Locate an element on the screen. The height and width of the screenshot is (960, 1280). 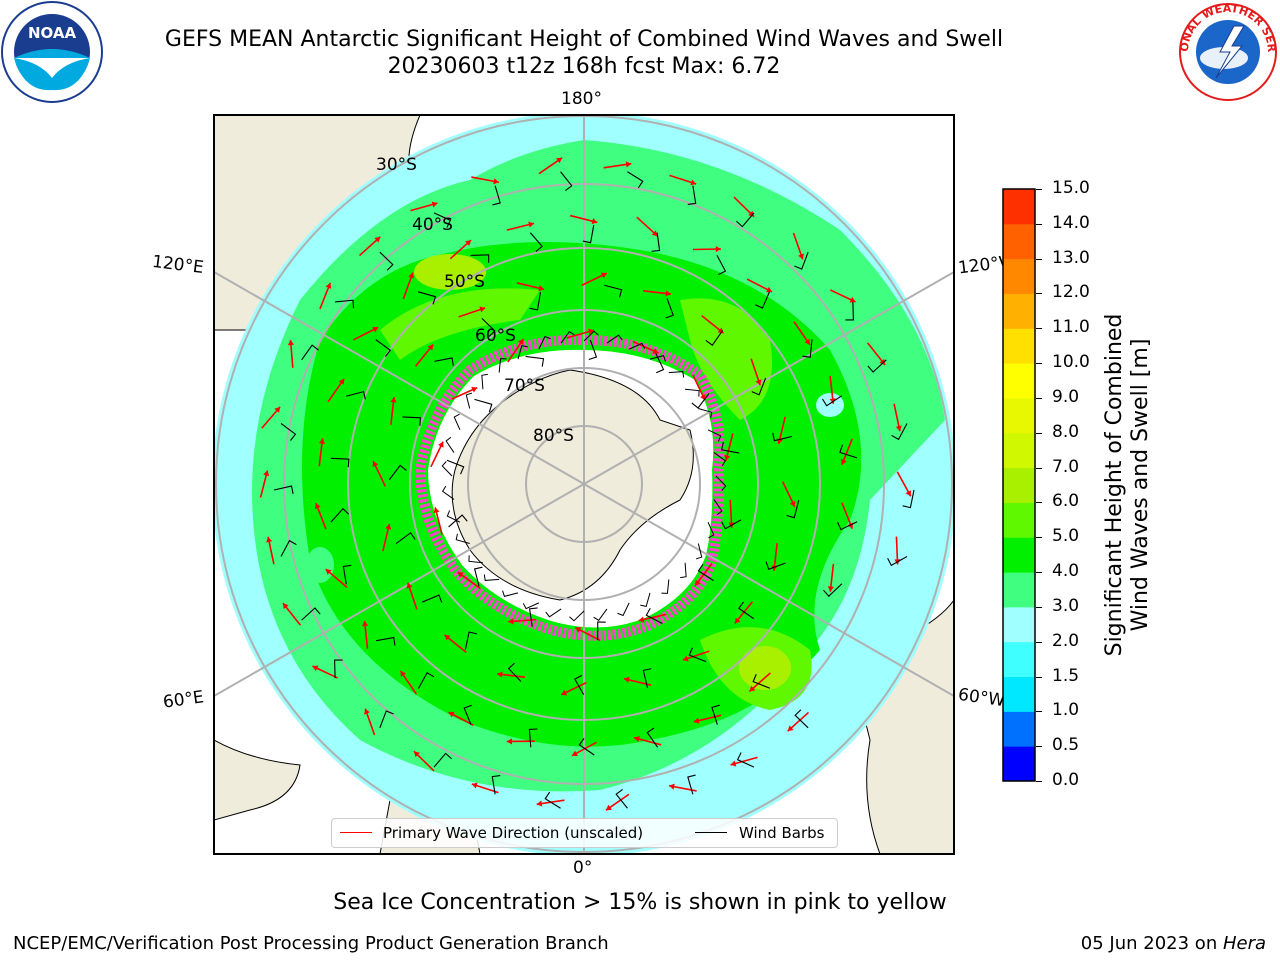
colorbar-tick-label: 12.0 is located at coordinates (1071, 292).